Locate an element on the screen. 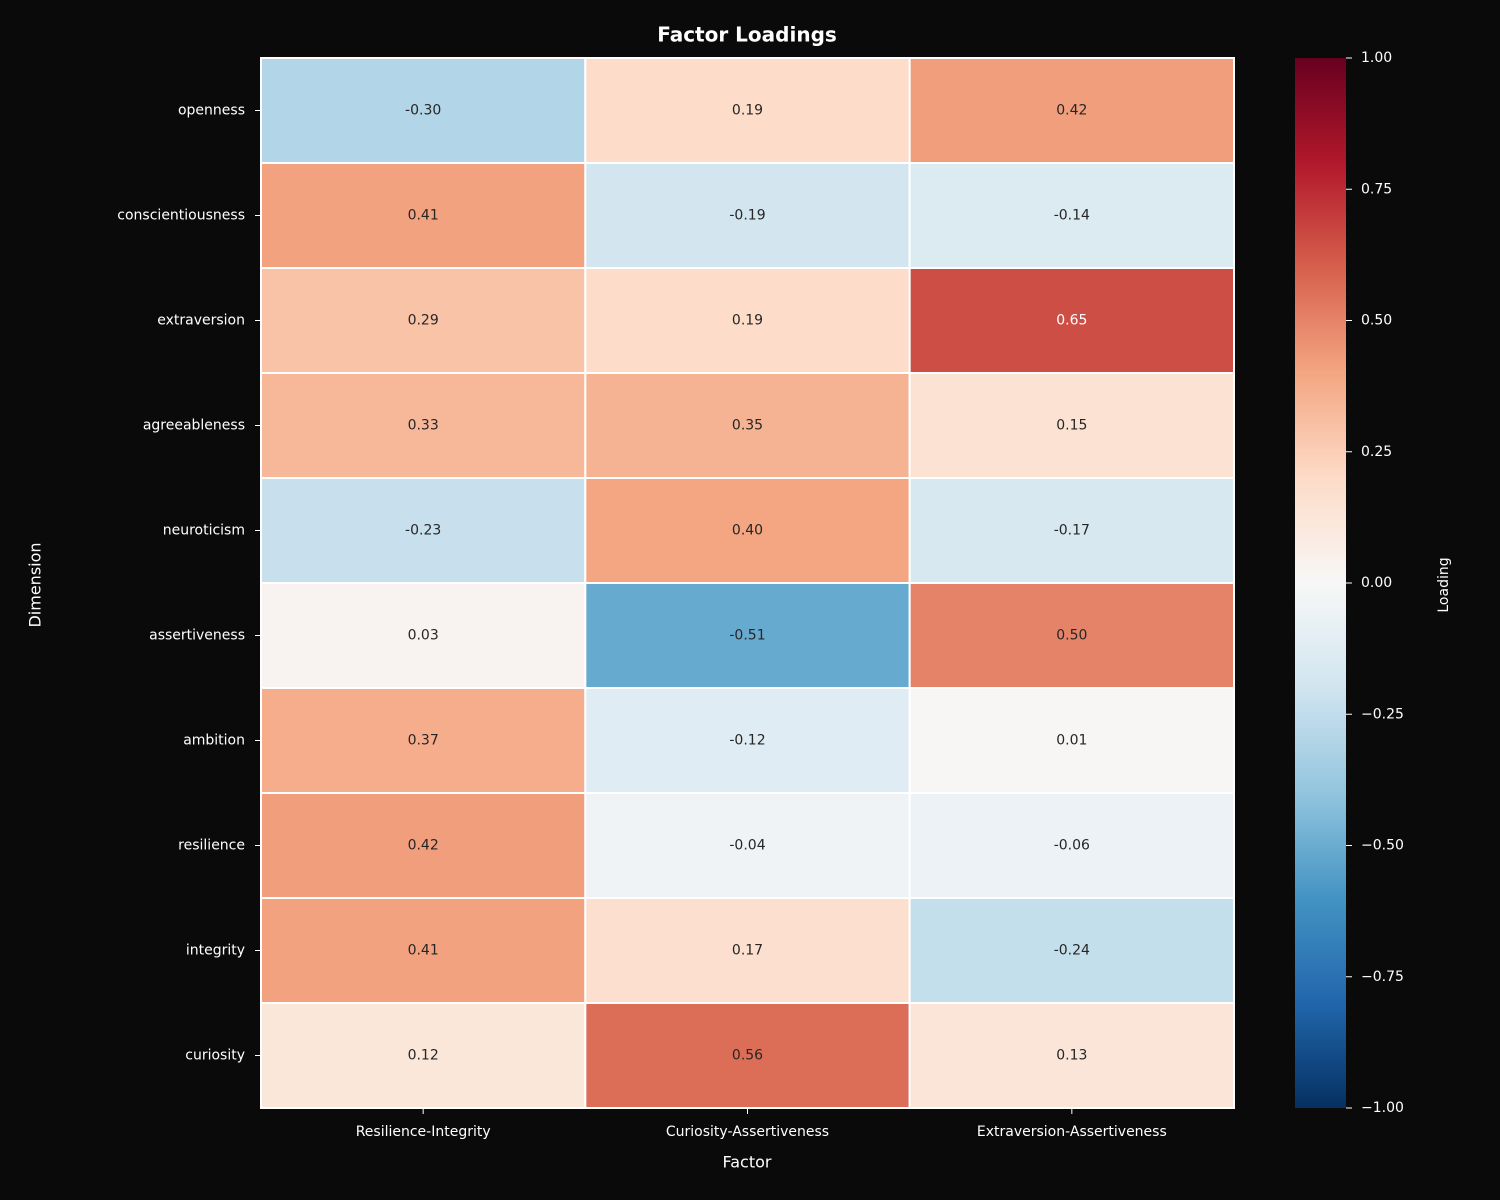 This screenshot has height=1200, width=1500. cell-label: -0.12 is located at coordinates (747, 741).